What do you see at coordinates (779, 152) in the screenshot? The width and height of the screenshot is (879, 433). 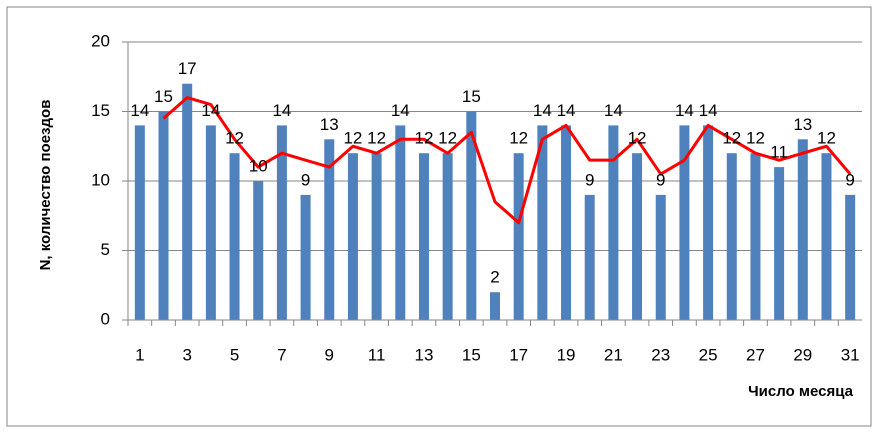 I see `data-label: 11` at bounding box center [779, 152].